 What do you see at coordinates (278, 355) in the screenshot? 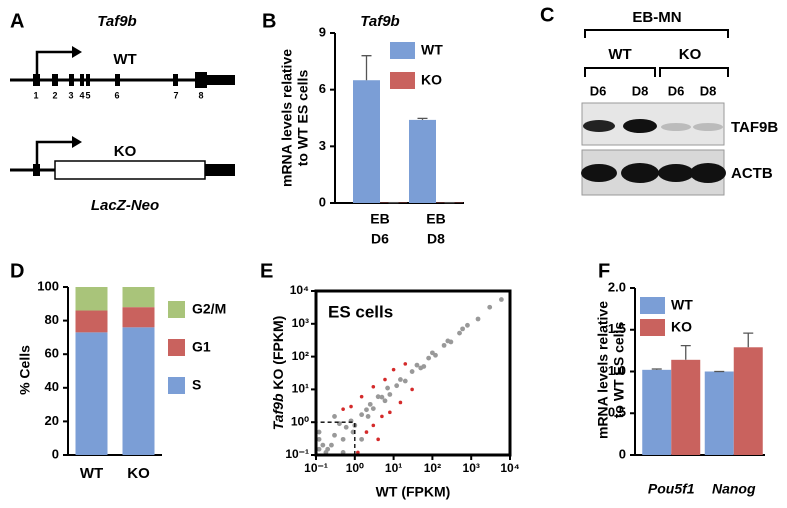
I see `y-axis-label-part: KO (FPKM)` at bounding box center [278, 355].